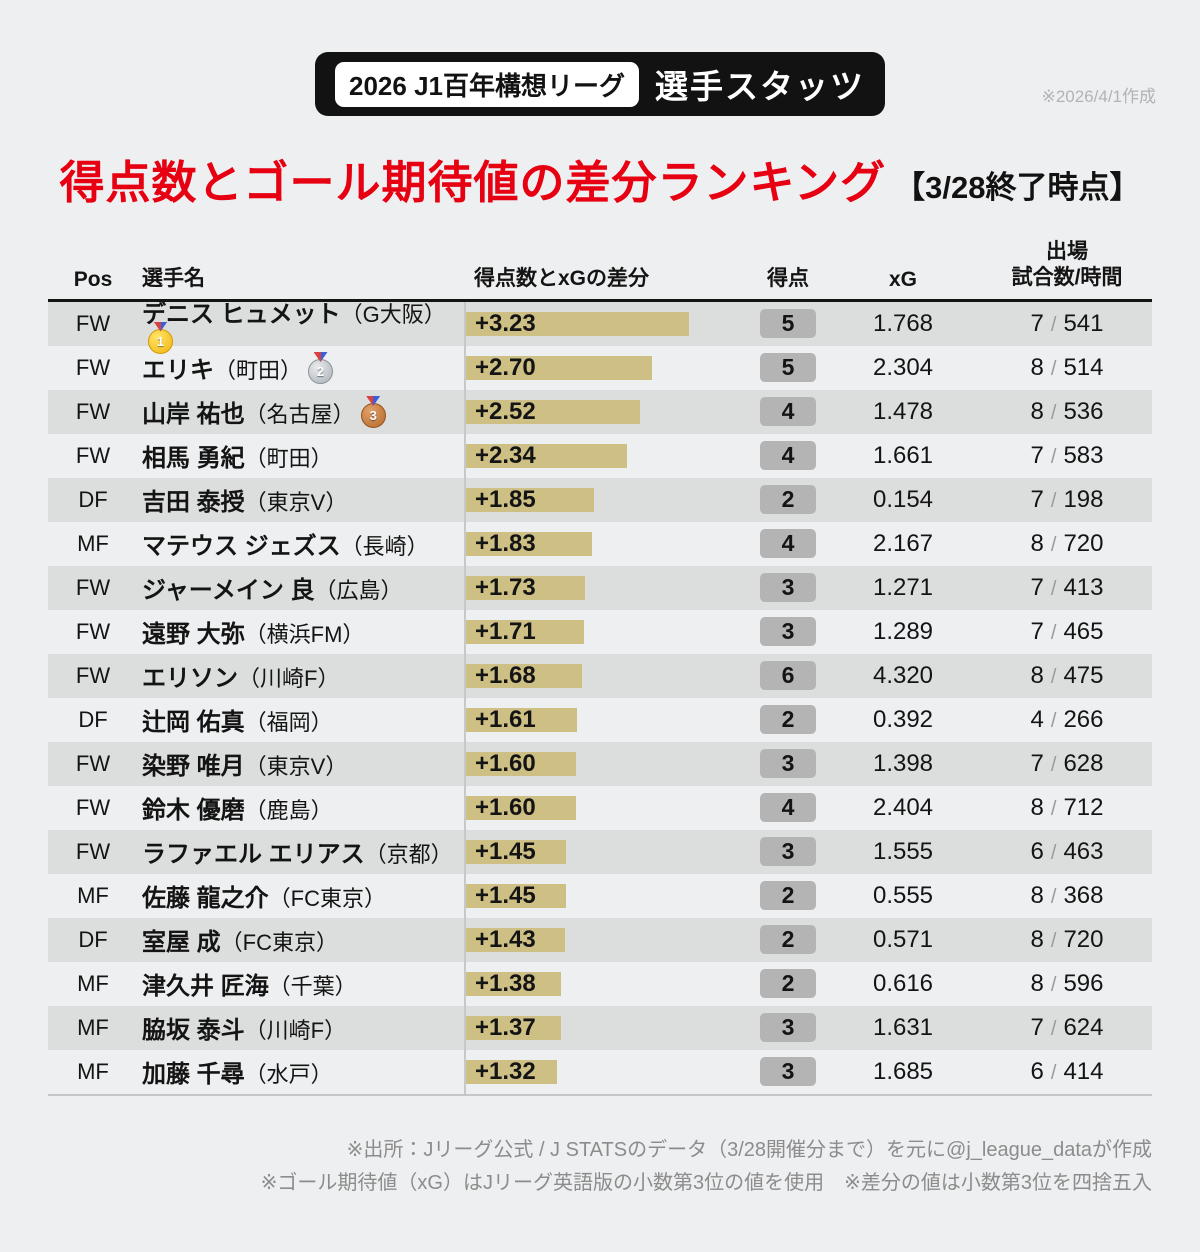 This screenshot has width=1200, height=1252. Describe the element at coordinates (903, 719) in the screenshot. I see `xg-value: 0.392` at that location.